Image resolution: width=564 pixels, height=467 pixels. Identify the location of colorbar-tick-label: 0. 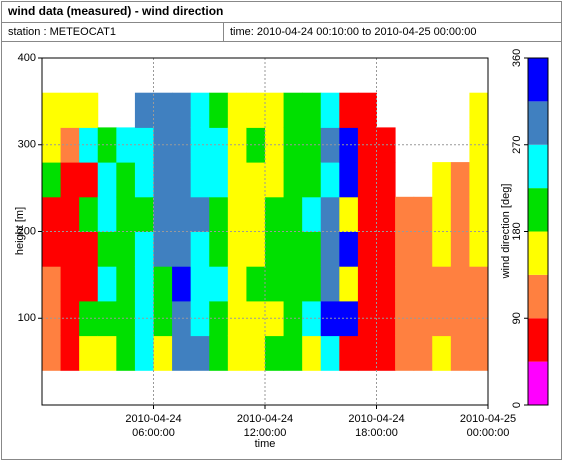
(517, 405).